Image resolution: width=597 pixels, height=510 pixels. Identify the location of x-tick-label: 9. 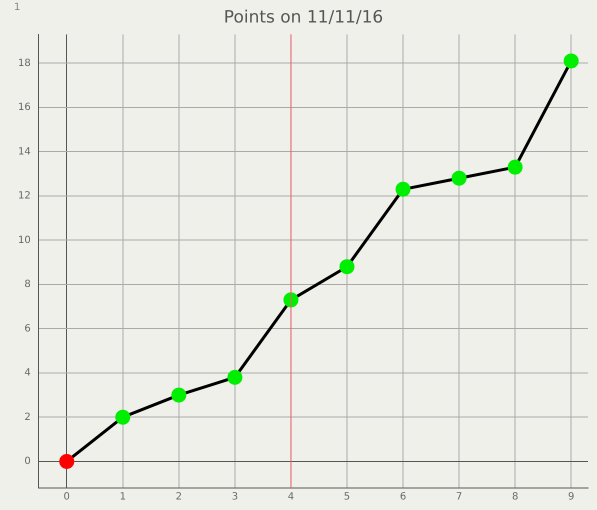
(571, 497).